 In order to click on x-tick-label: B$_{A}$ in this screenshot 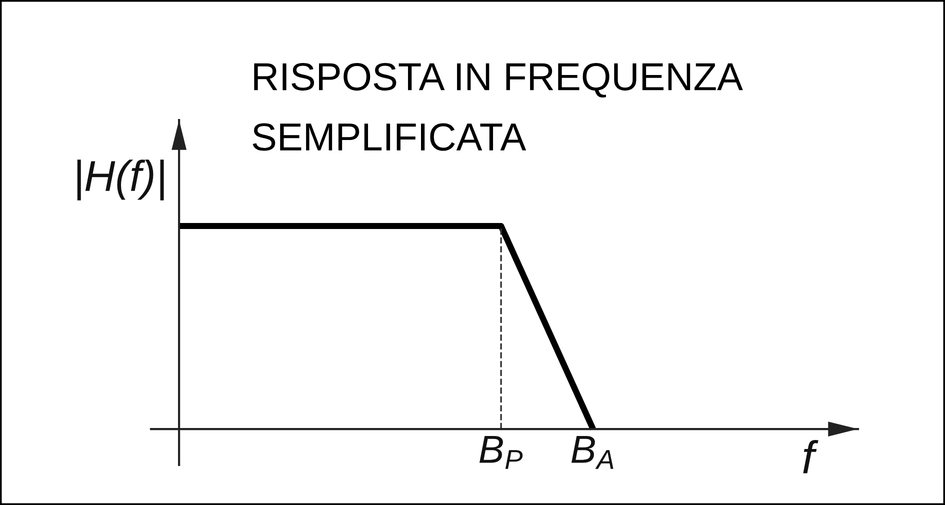, I will do `click(592, 452)`.